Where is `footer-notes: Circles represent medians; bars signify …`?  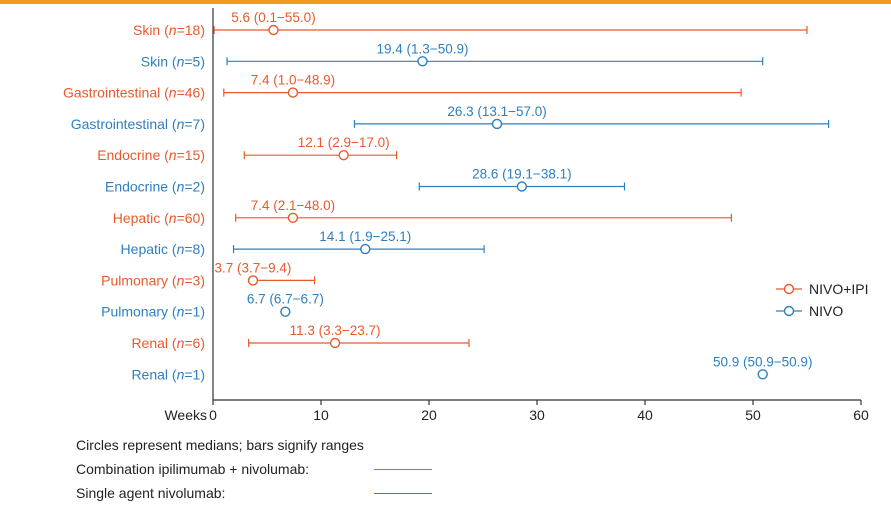
footer-notes: Circles represent medians; bars signify … is located at coordinates (254, 469).